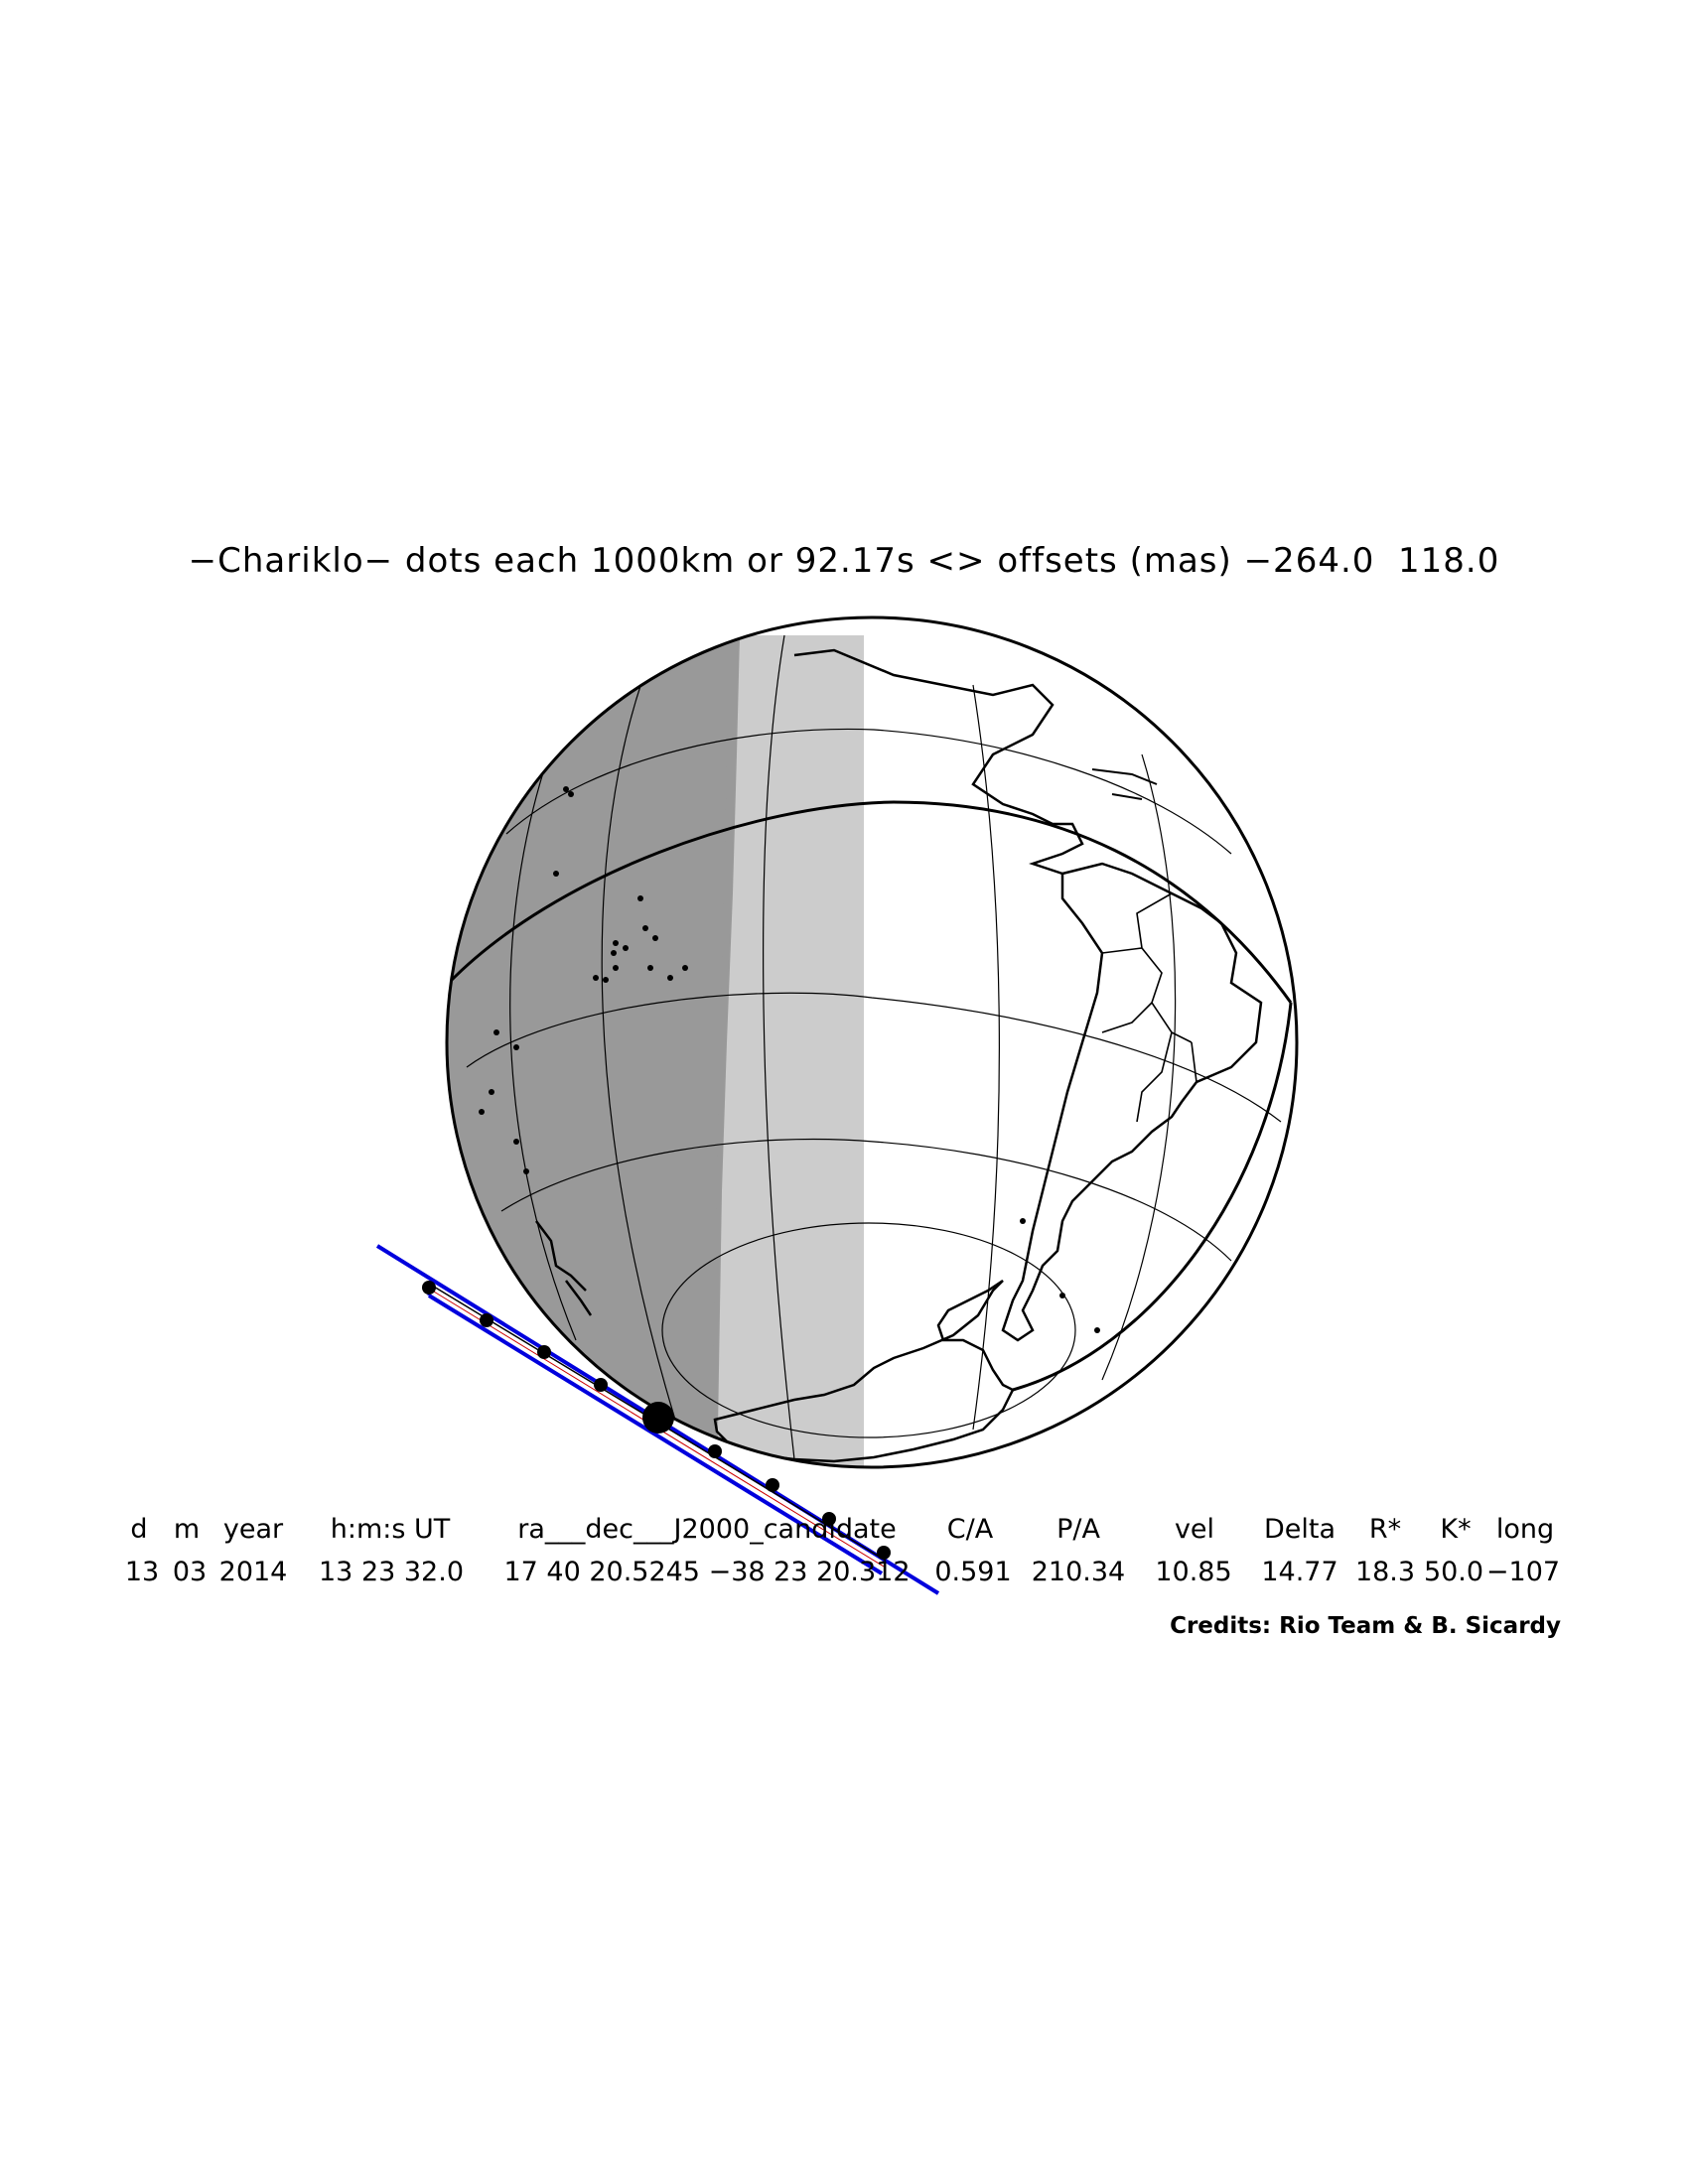 This screenshot has width=1688, height=2184. What do you see at coordinates (139, 1529) in the screenshot?
I see `header-d: d` at bounding box center [139, 1529].